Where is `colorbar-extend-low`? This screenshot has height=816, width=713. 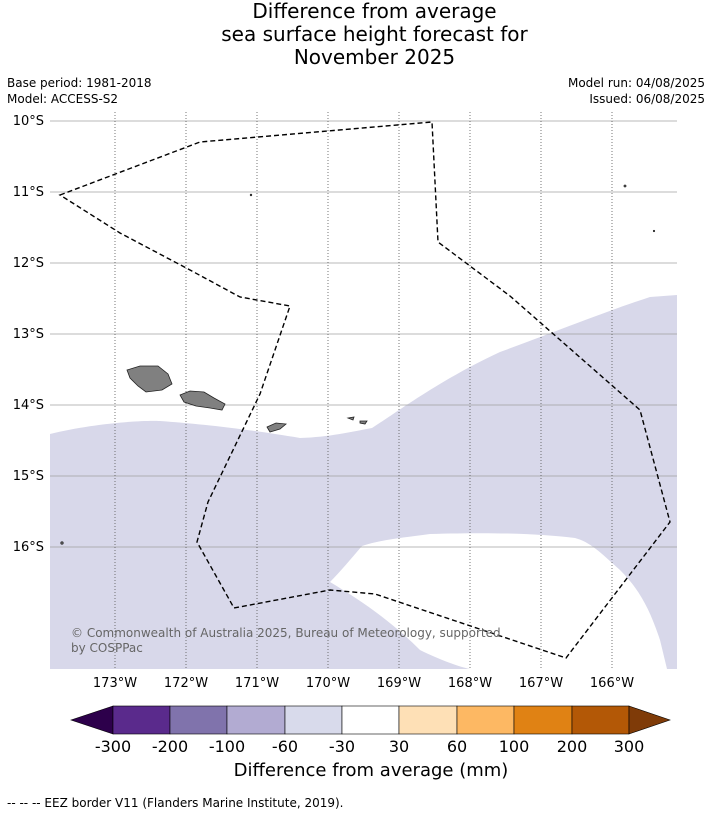
colorbar-extend-low is located at coordinates (92, 720).